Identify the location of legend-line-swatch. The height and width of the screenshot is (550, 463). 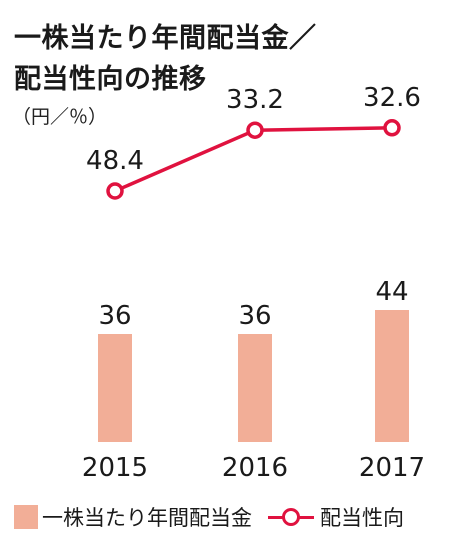
(291, 517).